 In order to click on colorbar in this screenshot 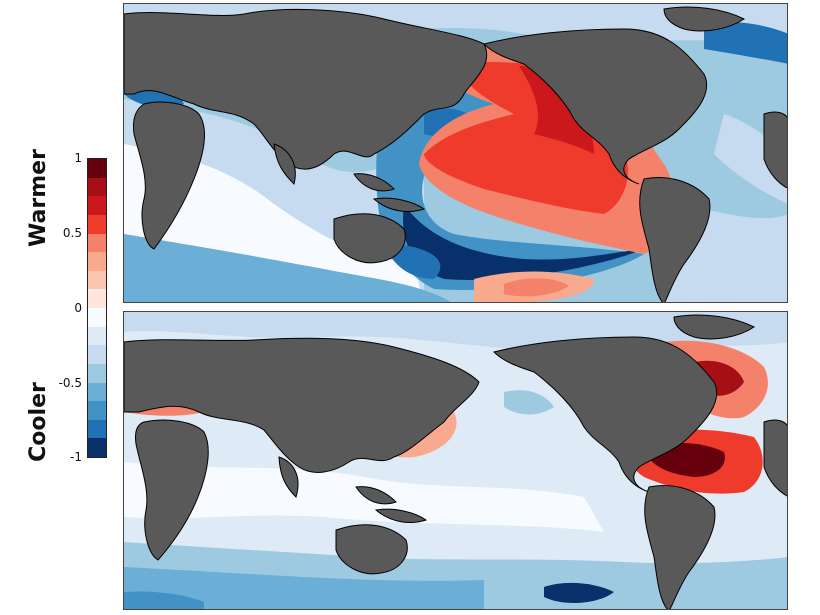, I will do `click(97, 308)`.